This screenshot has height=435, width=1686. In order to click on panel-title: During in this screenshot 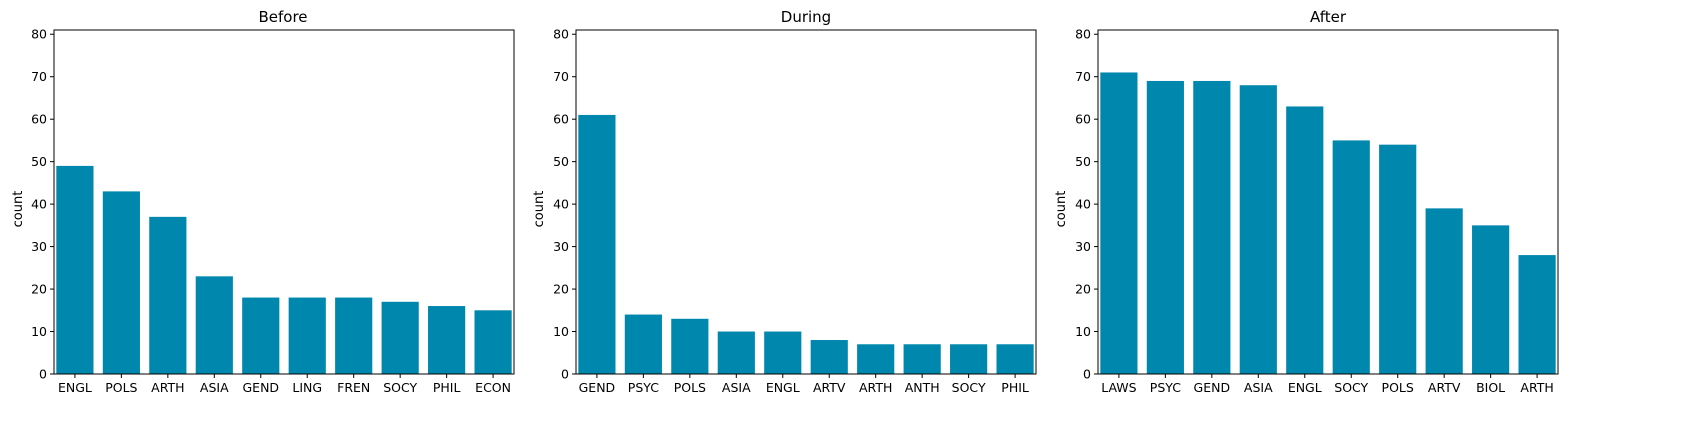, I will do `click(806, 17)`.